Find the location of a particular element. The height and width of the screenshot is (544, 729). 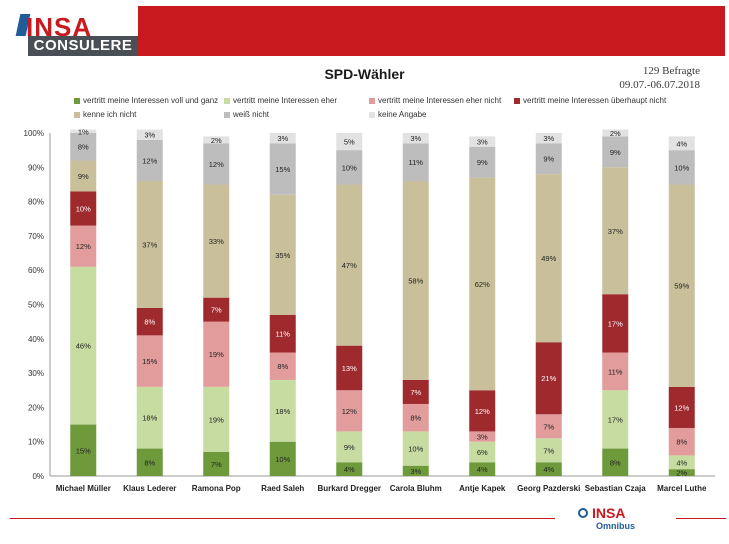

y-tick-label: 70% is located at coordinates (36, 236).